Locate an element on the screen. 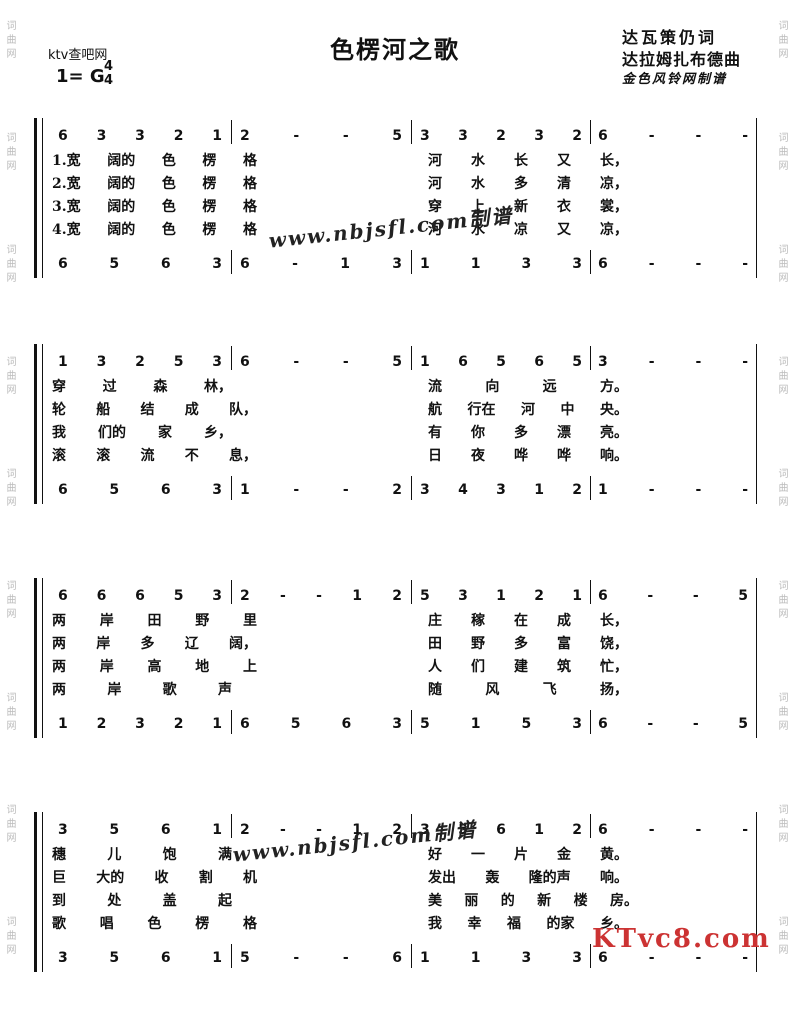  end-bar is located at coordinates (756, 424).